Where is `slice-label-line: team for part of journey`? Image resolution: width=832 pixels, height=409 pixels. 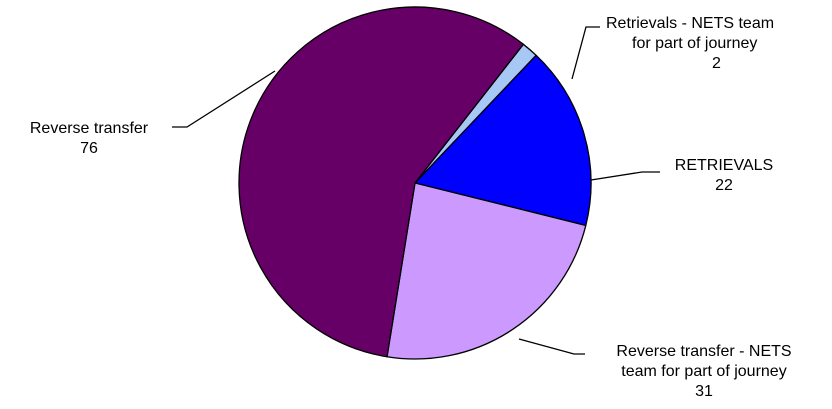
slice-label-line: team for part of journey is located at coordinates (703, 371).